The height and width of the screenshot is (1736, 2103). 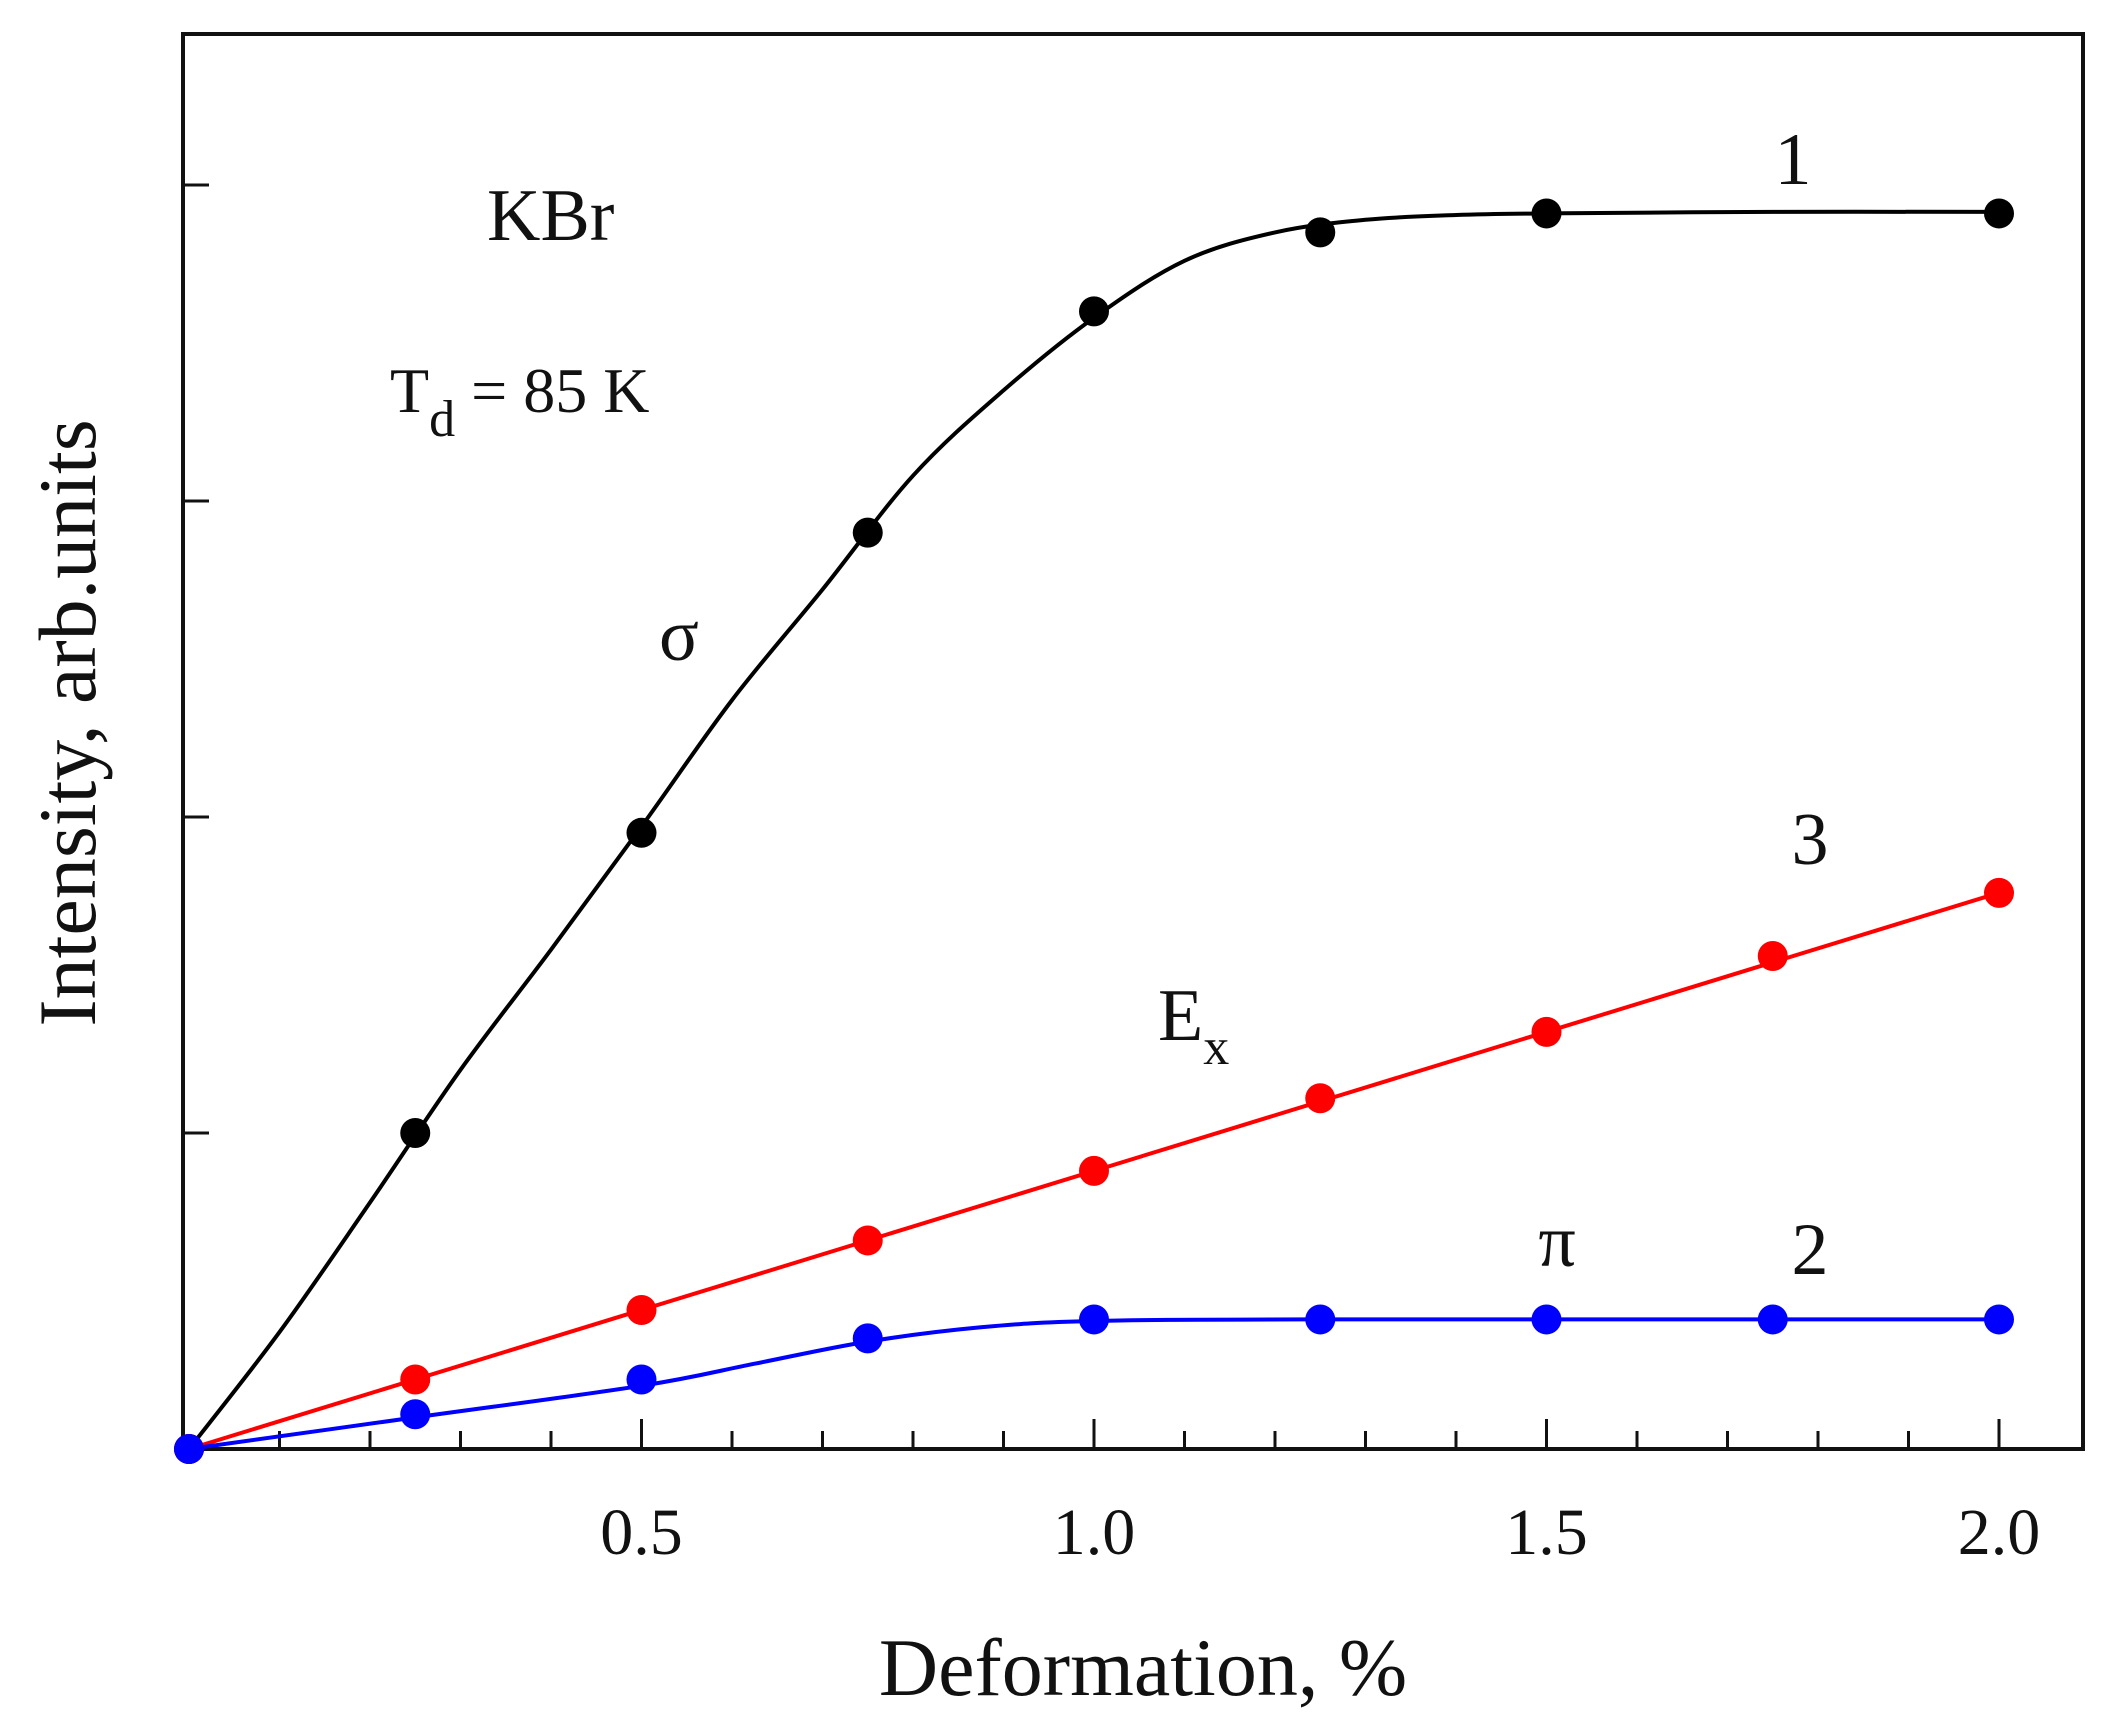 I want to click on series-1-symbol-label: σ, so click(x=679, y=636).